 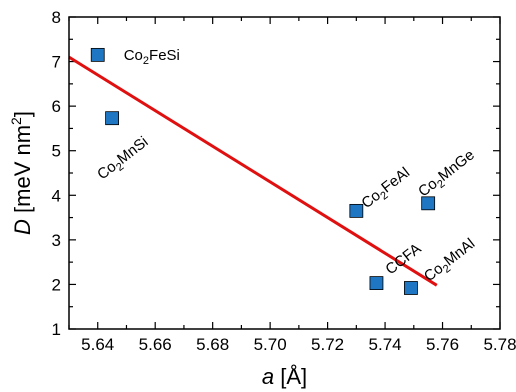 What do you see at coordinates (56, 329) in the screenshot?
I see `y-tick-label: 1` at bounding box center [56, 329].